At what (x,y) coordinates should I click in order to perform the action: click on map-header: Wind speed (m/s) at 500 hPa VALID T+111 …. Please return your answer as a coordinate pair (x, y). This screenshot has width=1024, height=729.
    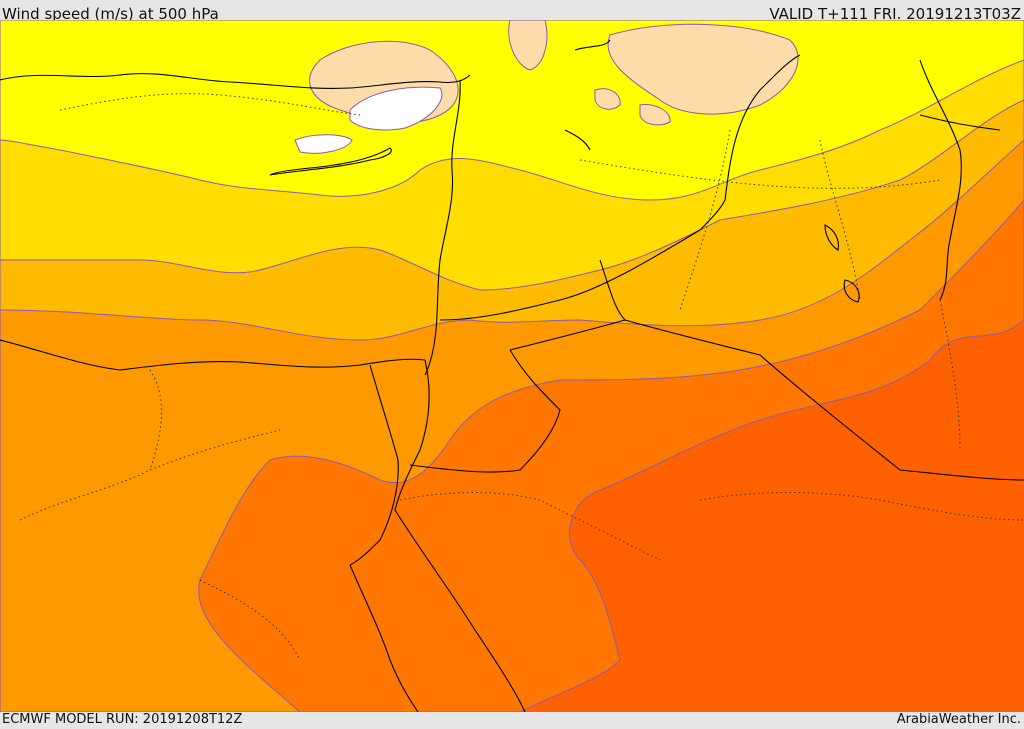
    Looking at the image, I should click on (512, 14).